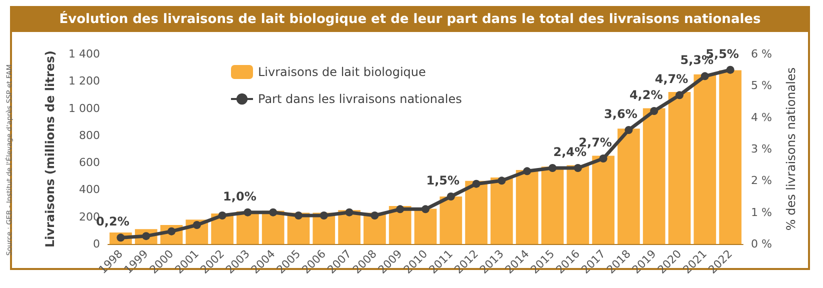 The image size is (823, 288). What do you see at coordinates (761, 54) in the screenshot?
I see `y2-tick-label: 6 %` at bounding box center [761, 54].